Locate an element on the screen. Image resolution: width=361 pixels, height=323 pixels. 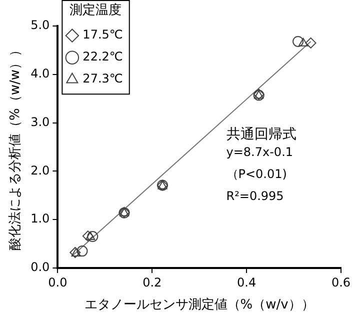
annotation: y=8.7x-0.1 is located at coordinates (260, 152).